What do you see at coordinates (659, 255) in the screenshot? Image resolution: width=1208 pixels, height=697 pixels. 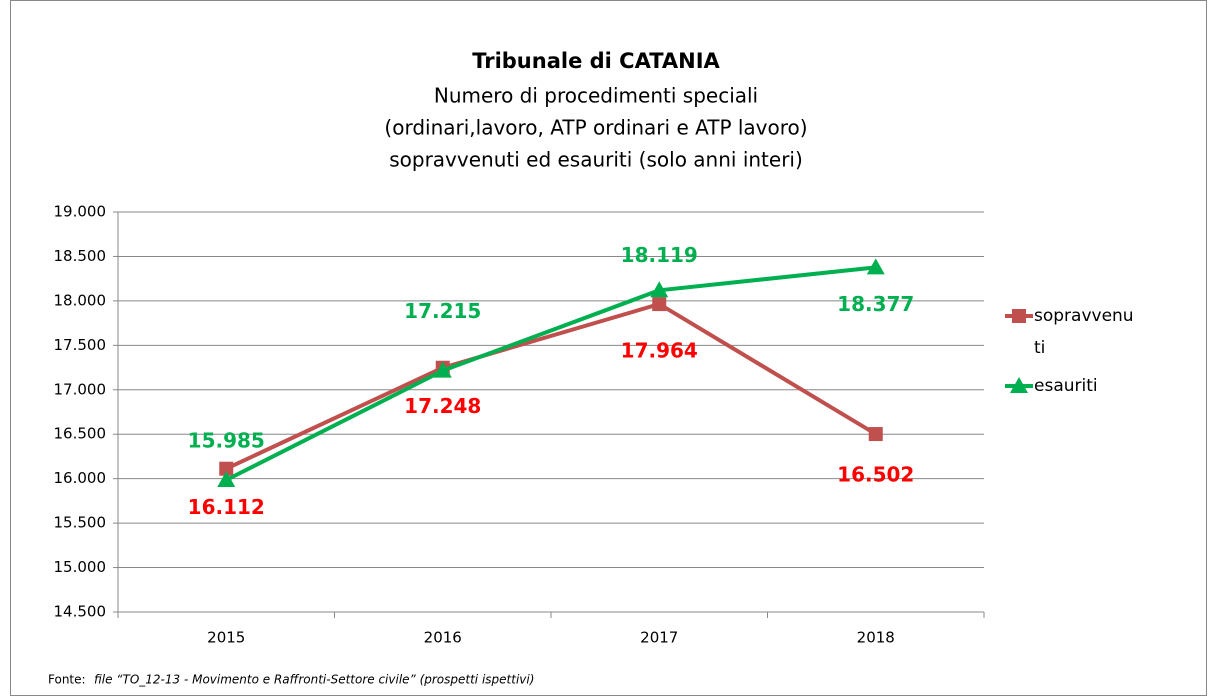 I see `data-label: 18.119` at bounding box center [659, 255].